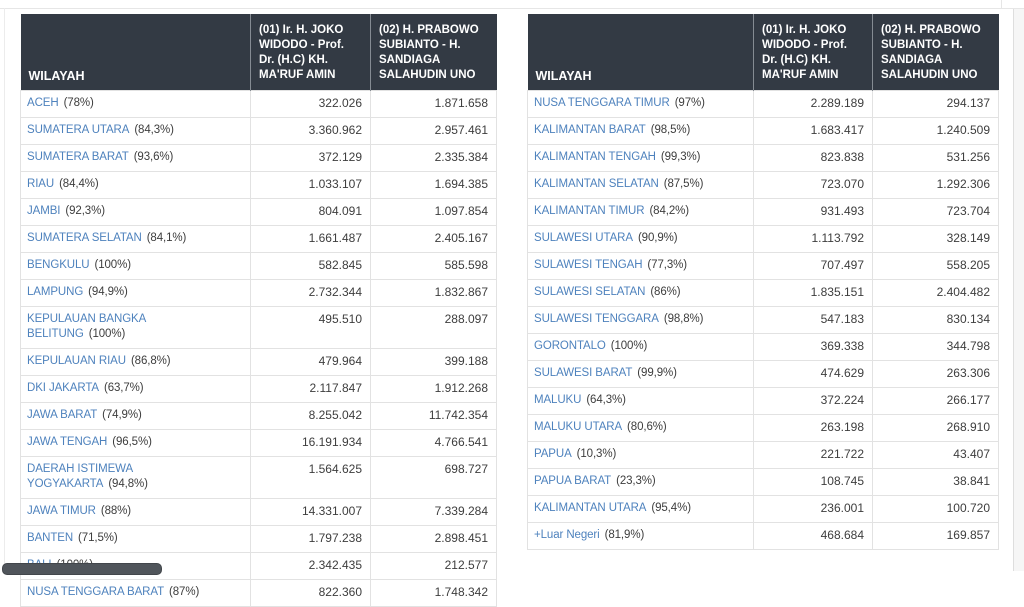 The image size is (1024, 607). What do you see at coordinates (78, 156) in the screenshot?
I see `region-link: SUMATERA BARAT` at bounding box center [78, 156].